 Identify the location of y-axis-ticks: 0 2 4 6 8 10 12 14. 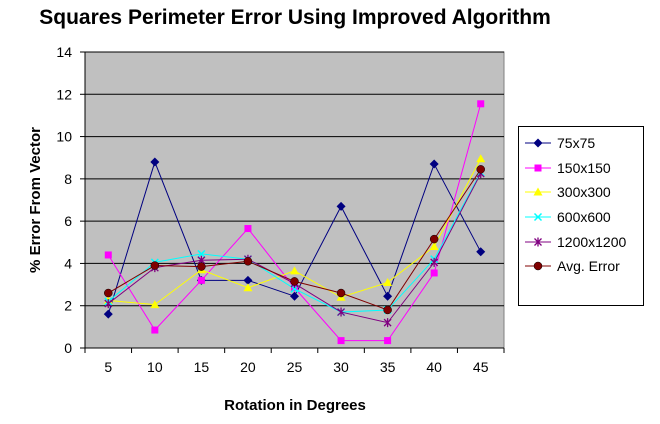
(70, 200).